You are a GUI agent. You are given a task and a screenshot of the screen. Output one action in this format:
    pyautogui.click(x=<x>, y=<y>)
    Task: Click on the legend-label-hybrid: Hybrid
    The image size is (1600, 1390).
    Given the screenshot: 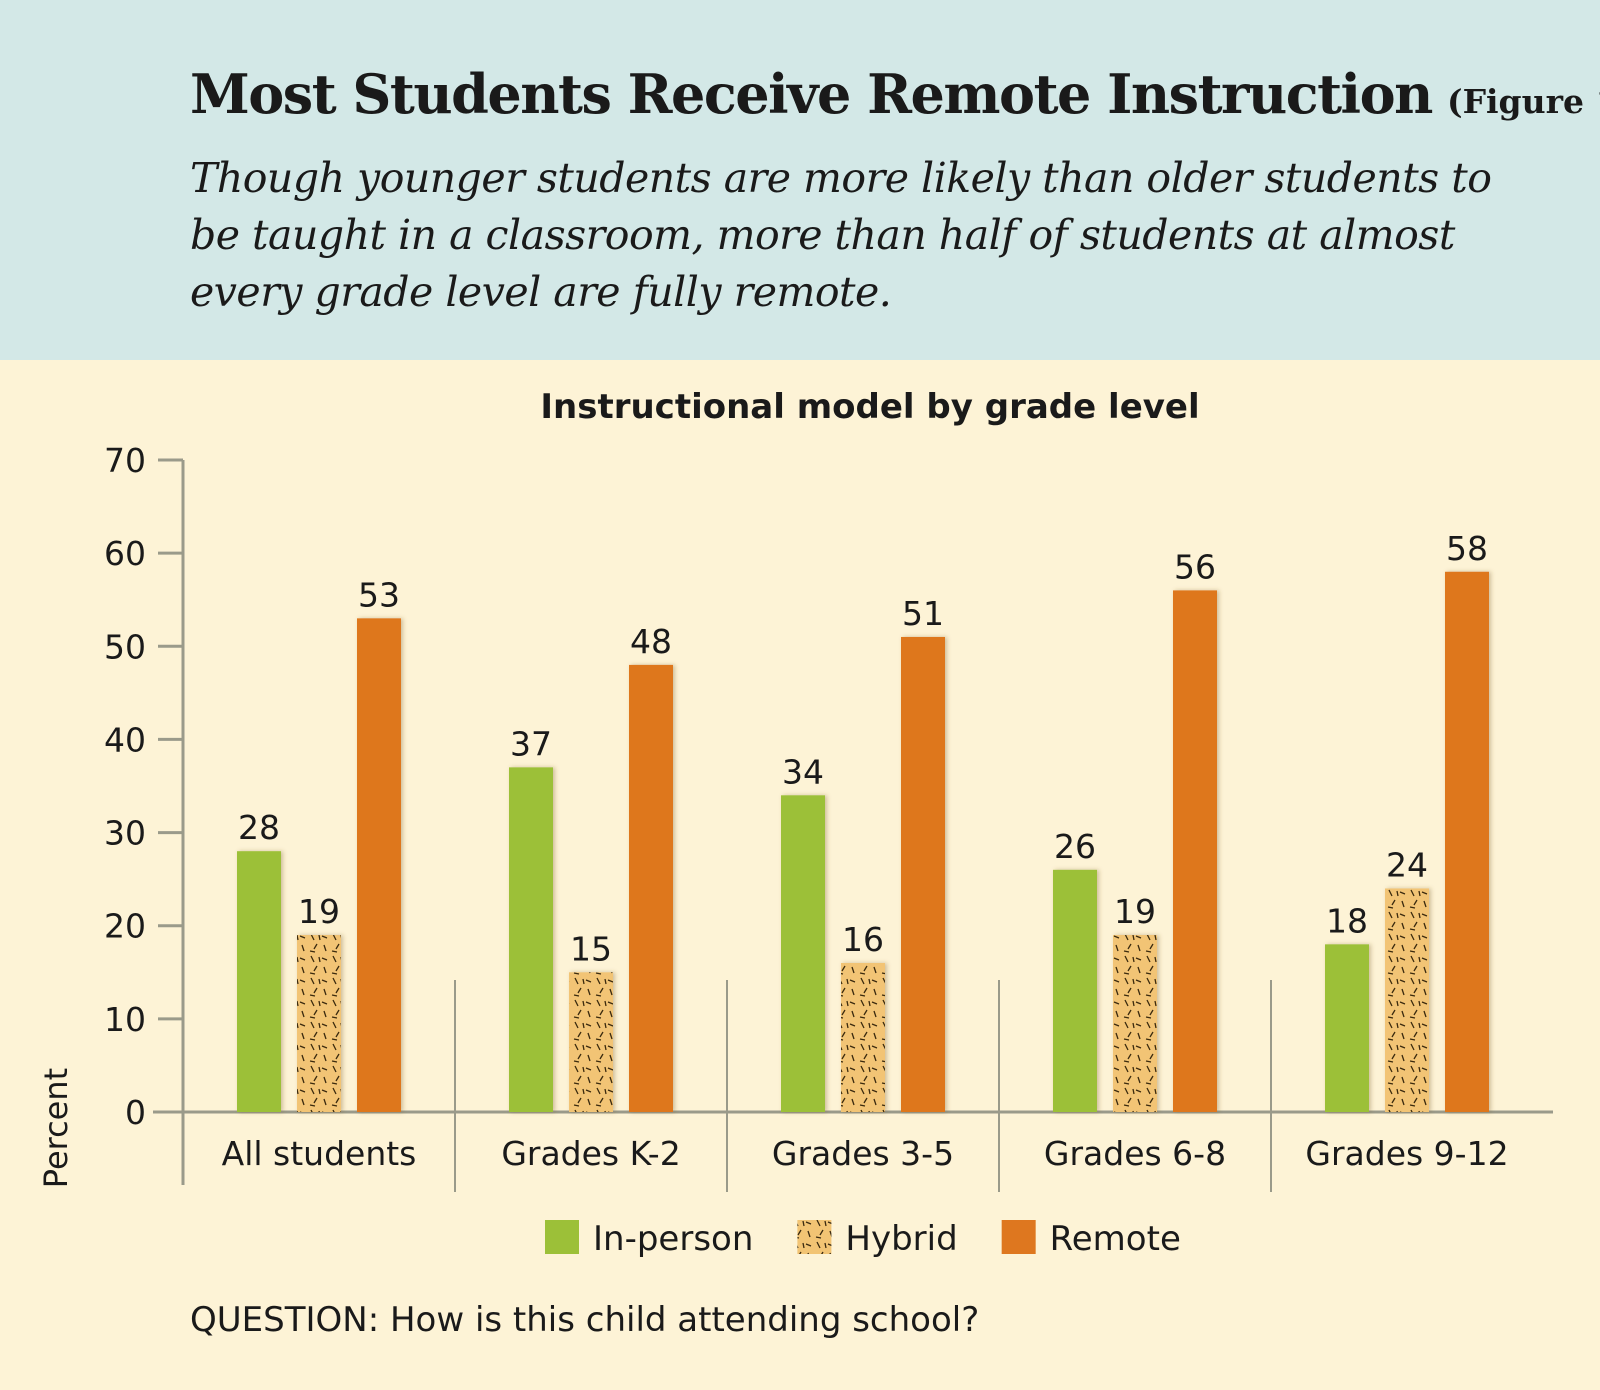 What is the action you would take?
    pyautogui.click(x=901, y=1239)
    